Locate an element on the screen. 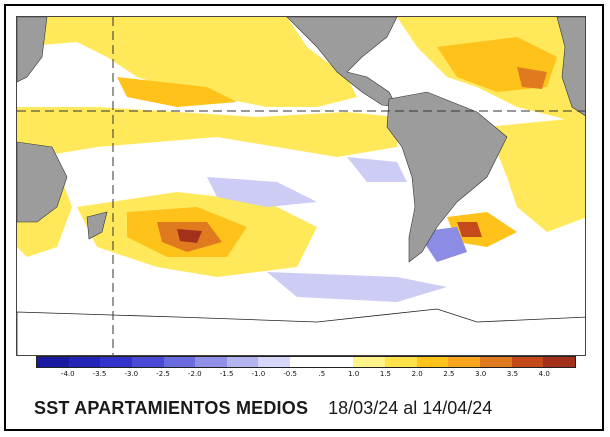 Image resolution: width=610 pixels, height=437 pixels. legend-tick-label: 1.5 is located at coordinates (385, 374).